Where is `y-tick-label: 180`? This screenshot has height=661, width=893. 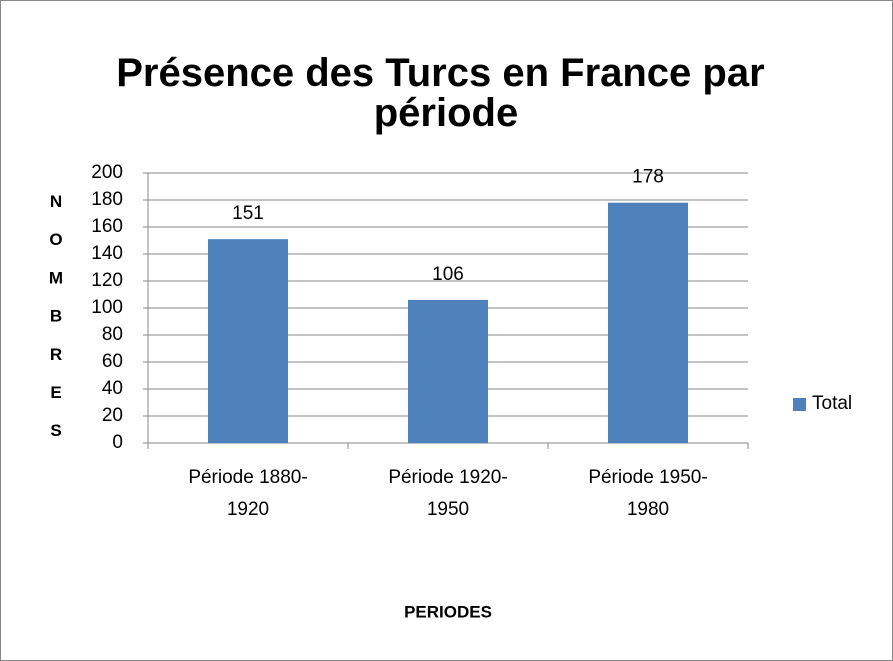 y-tick-label: 180 is located at coordinates (107, 199).